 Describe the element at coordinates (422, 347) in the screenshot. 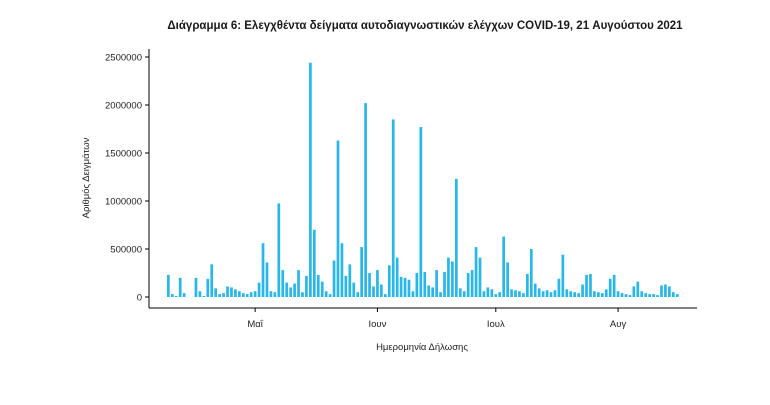

I see `x-axis-label: Ημερομηνία Δήλωσης` at that location.